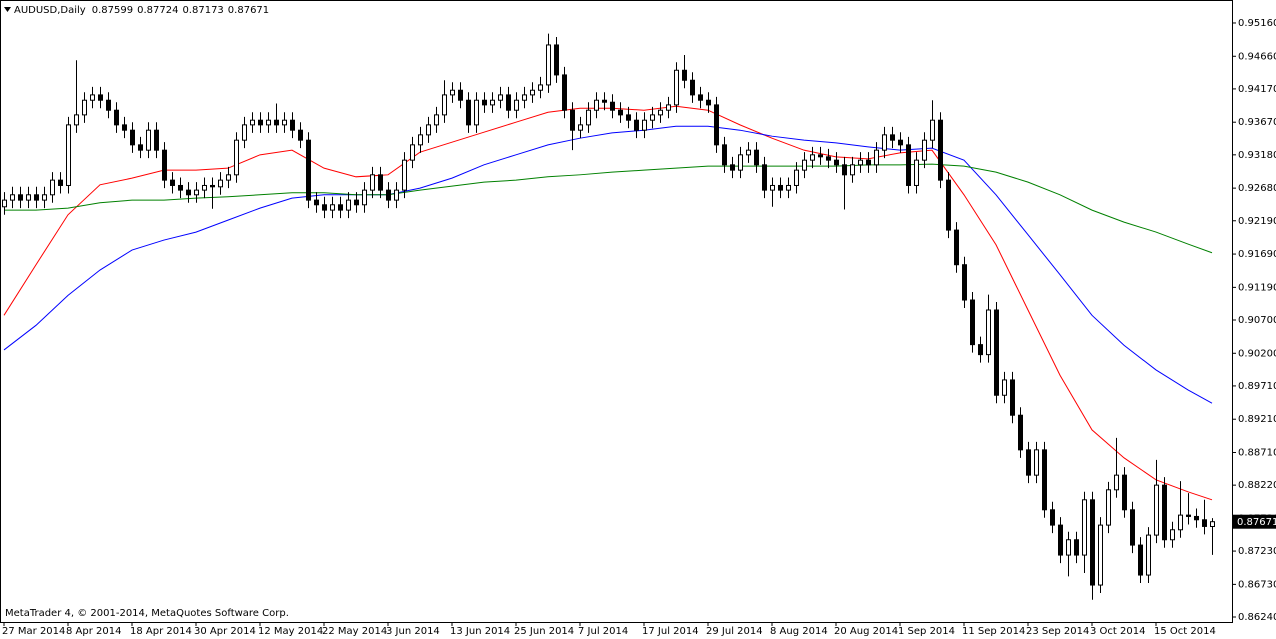  Describe the element at coordinates (248, 10) in the screenshot. I see `close-value: 0.87671` at that location.